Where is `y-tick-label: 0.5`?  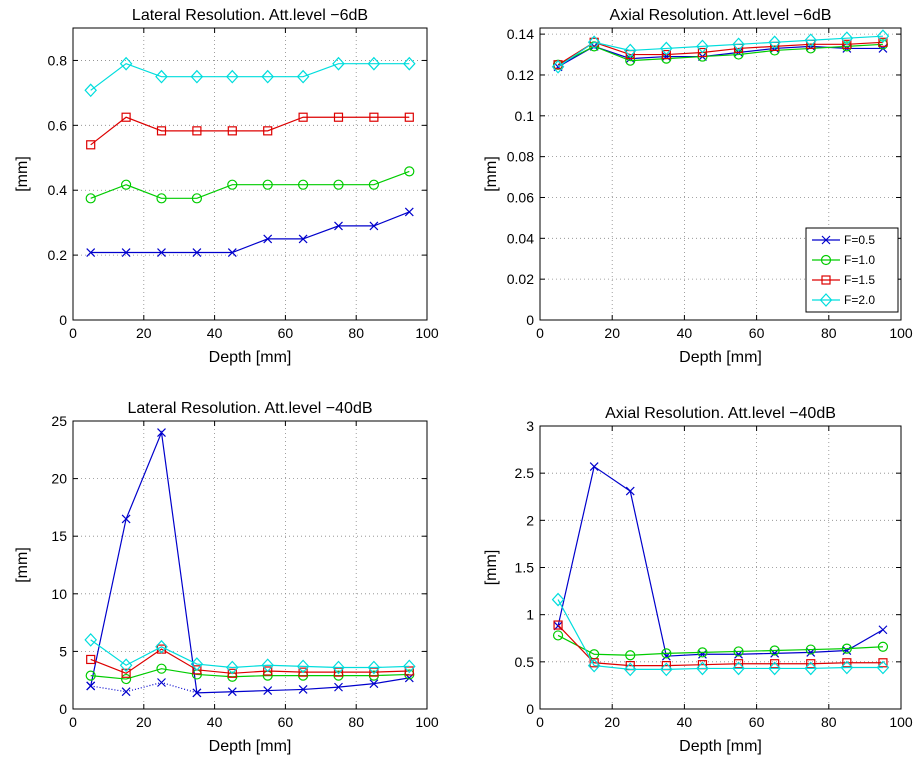
y-tick-label: 0.5 is located at coordinates (525, 662).